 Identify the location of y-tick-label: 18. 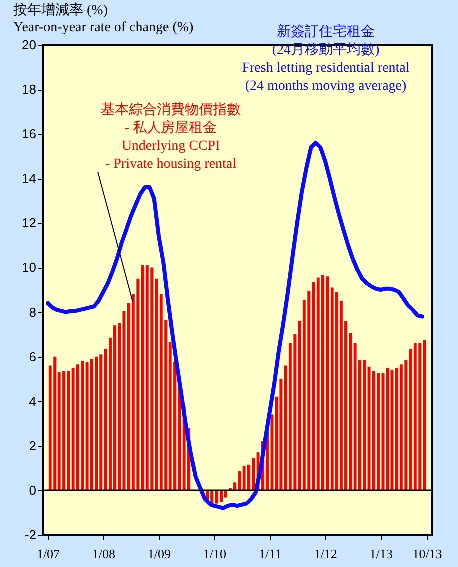
(29, 90).